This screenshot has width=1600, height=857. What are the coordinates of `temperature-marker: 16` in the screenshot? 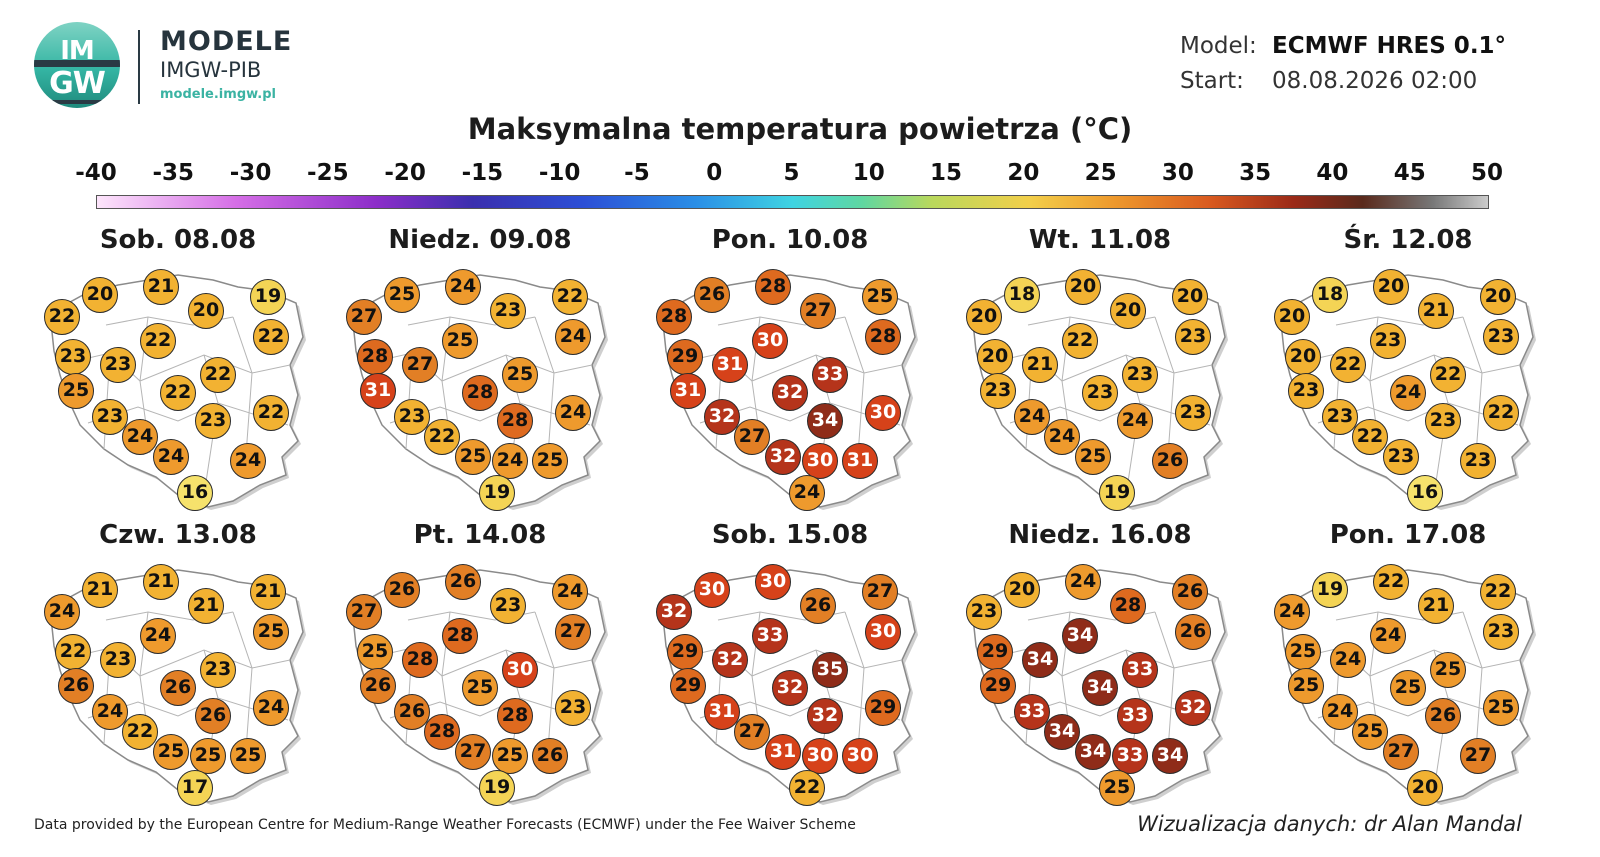 It's located at (195, 493).